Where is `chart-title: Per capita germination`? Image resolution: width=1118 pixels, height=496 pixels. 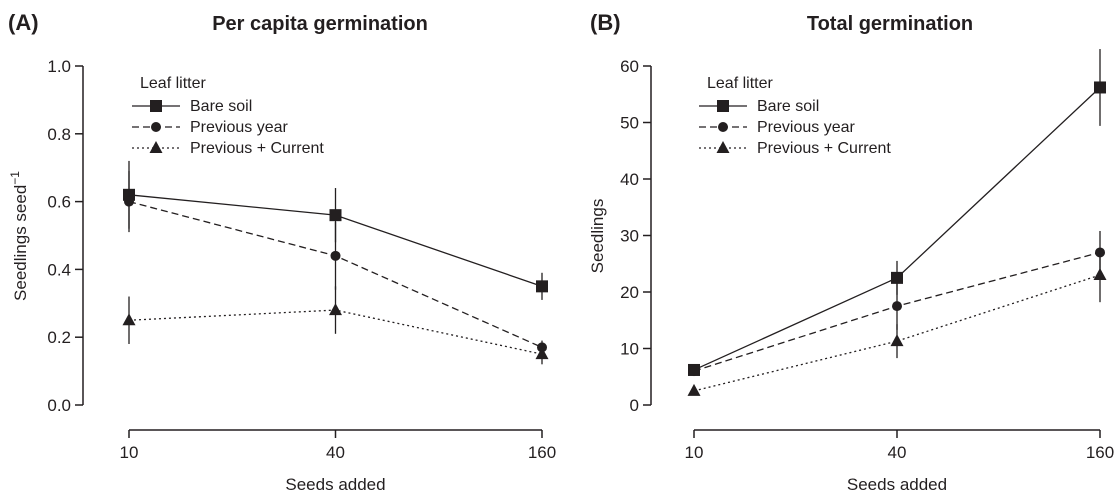 chart-title: Per capita germination is located at coordinates (320, 24).